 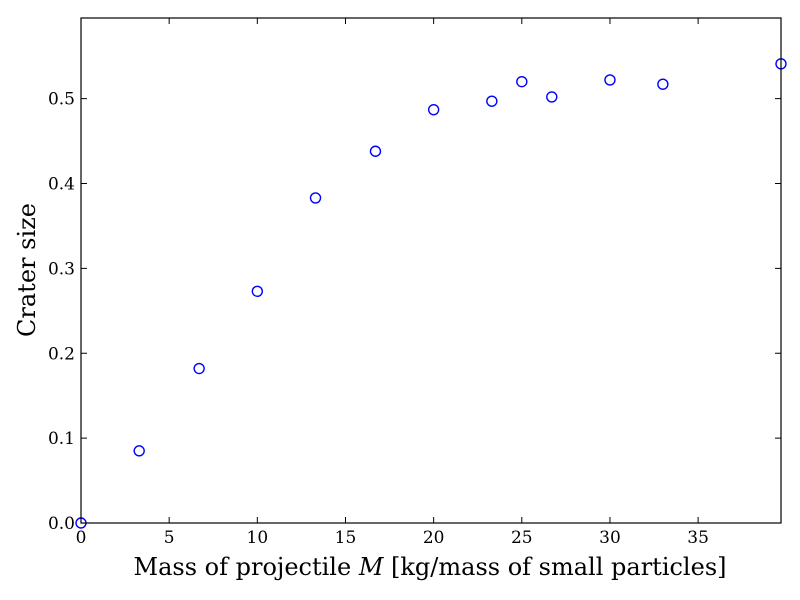 I want to click on y-tick-label: 0.3, so click(x=61, y=269).